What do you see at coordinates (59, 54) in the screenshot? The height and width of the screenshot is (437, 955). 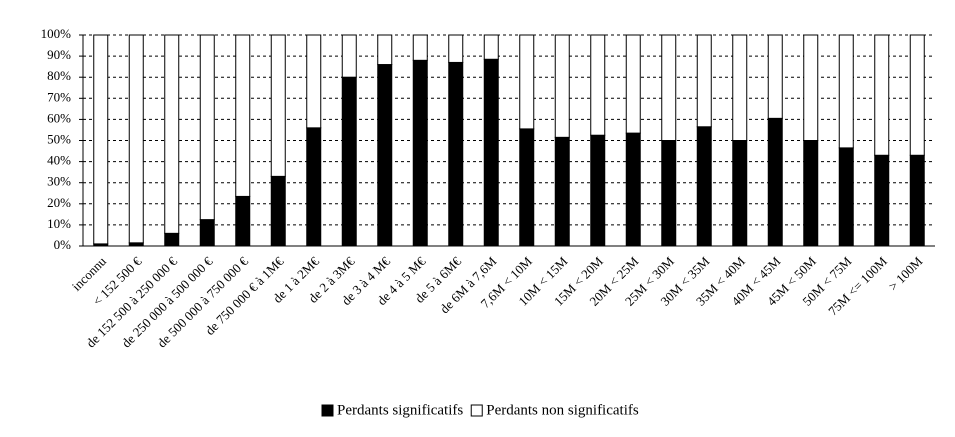 I see `y-tick-label: 90%` at bounding box center [59, 54].